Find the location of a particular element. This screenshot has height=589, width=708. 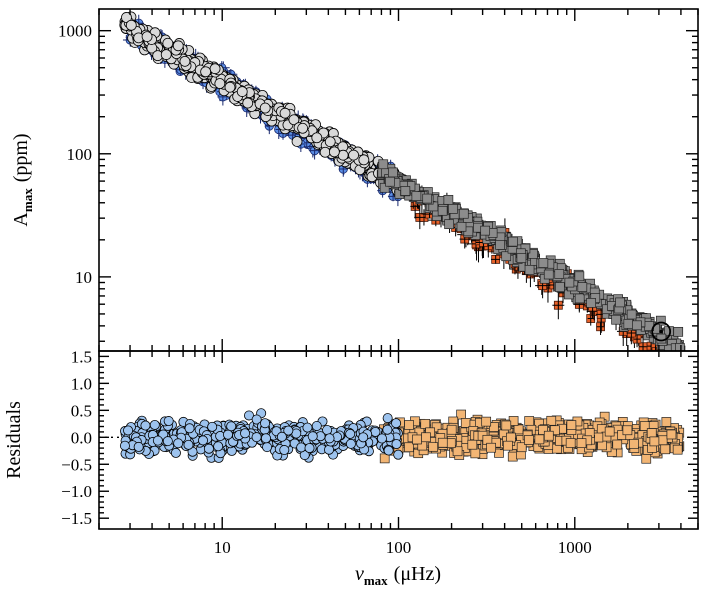

residual-y-tick-label: −0.5 is located at coordinates (76, 464).